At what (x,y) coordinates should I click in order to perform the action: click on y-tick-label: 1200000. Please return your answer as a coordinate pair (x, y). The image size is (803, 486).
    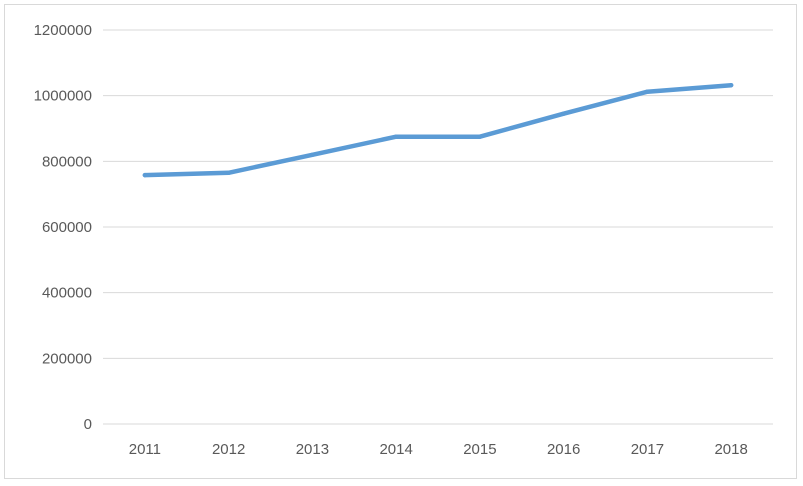
    Looking at the image, I should click on (63, 30).